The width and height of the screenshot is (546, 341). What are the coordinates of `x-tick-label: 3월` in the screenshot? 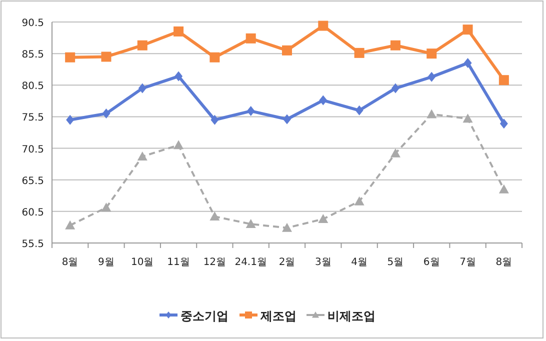 It's located at (323, 262).